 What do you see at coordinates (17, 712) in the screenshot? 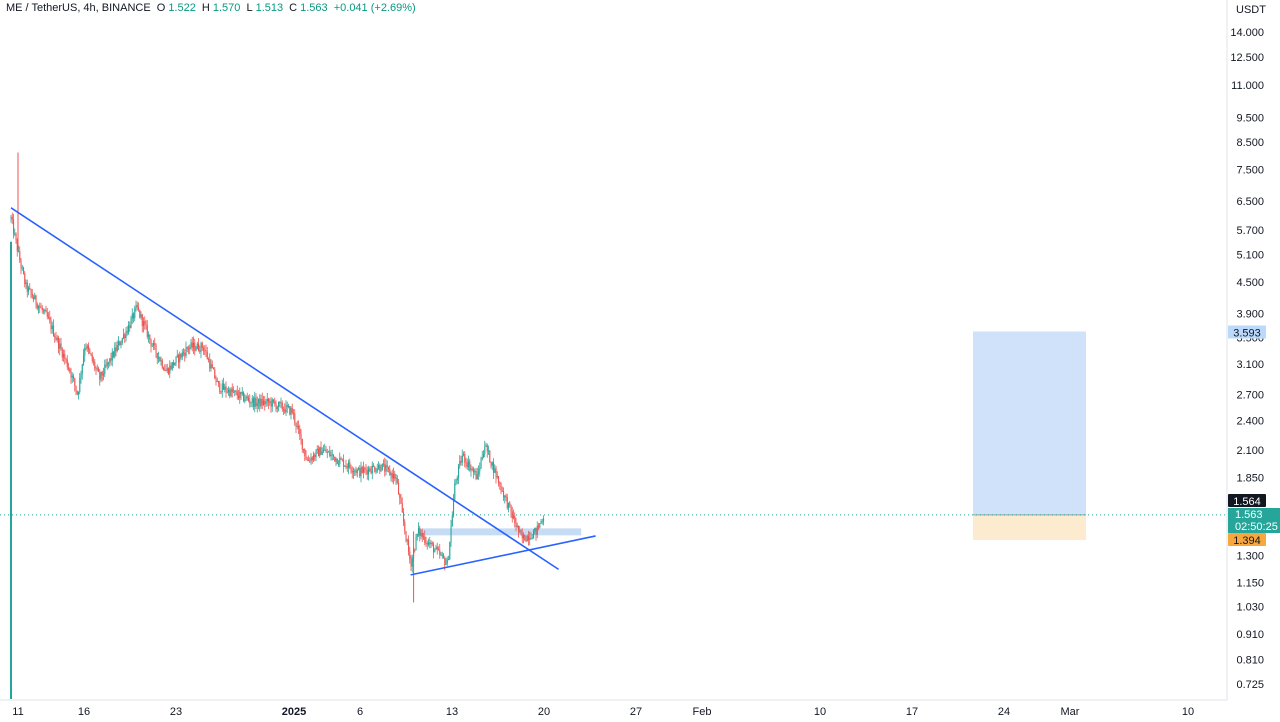
I see `x-tick-label: 11` at bounding box center [17, 712].